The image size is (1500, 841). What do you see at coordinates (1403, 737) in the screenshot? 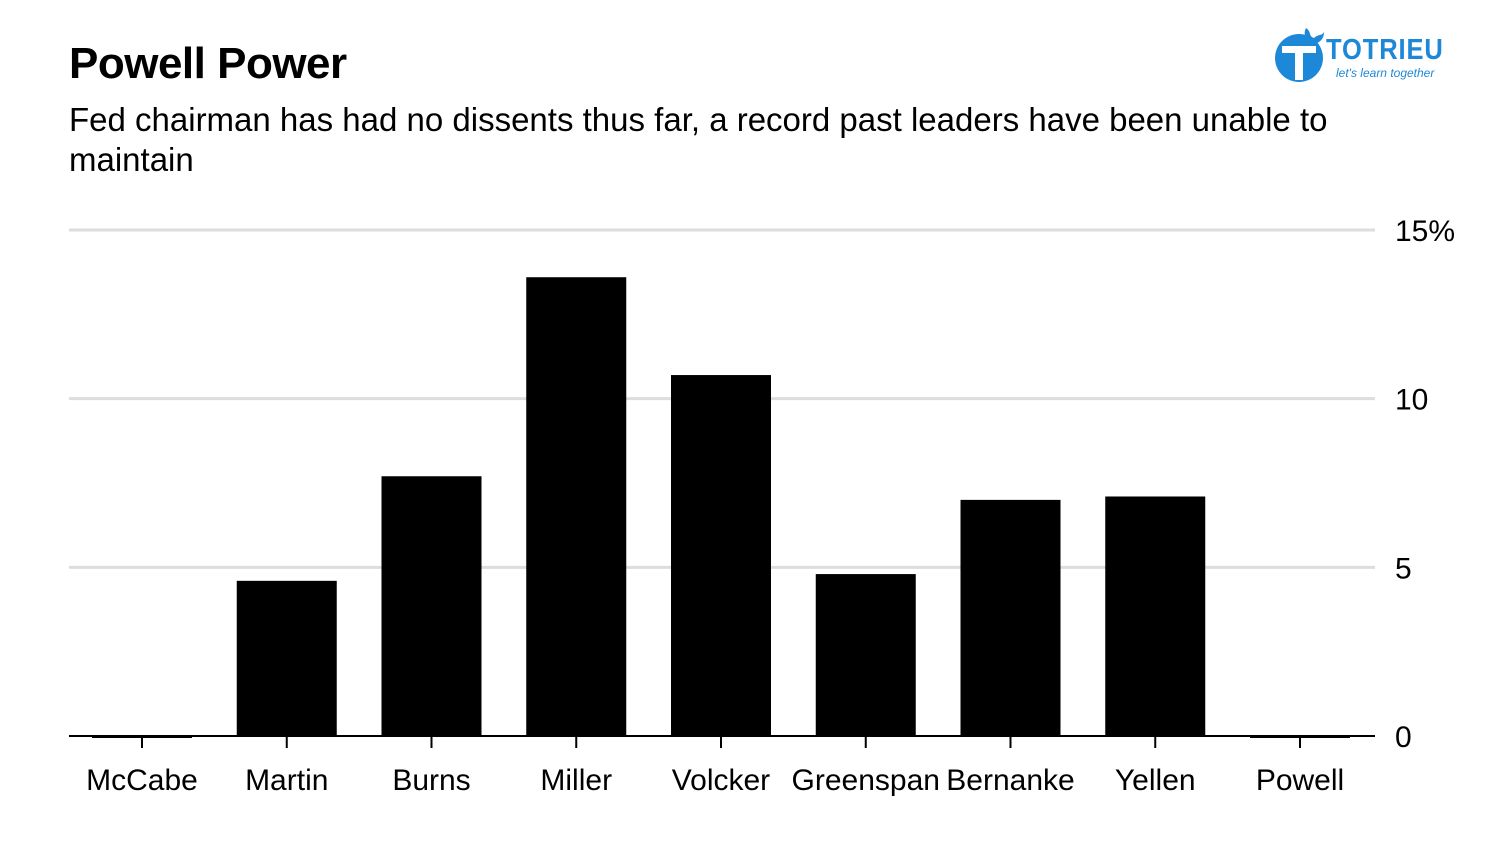
I see `y-tick-label-0: 0` at bounding box center [1403, 737].